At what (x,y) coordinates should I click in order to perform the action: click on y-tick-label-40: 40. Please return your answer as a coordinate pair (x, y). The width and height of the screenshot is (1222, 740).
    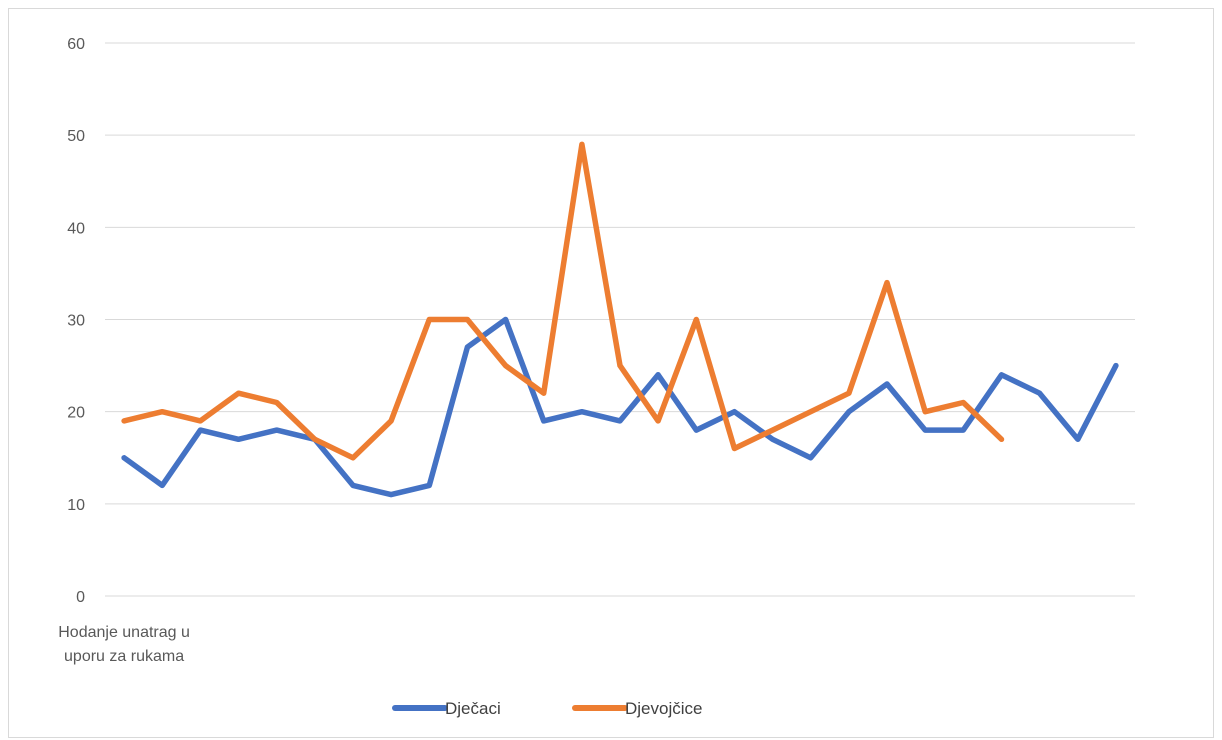
    Looking at the image, I should click on (76, 228).